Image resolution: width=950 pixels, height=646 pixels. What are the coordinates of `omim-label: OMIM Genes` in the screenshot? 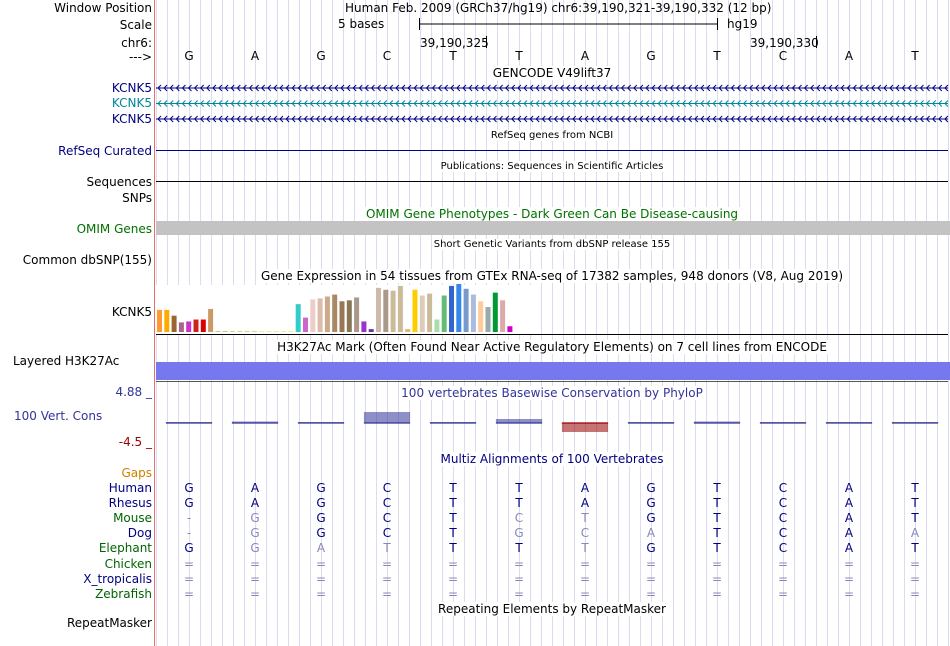 It's located at (114, 229).